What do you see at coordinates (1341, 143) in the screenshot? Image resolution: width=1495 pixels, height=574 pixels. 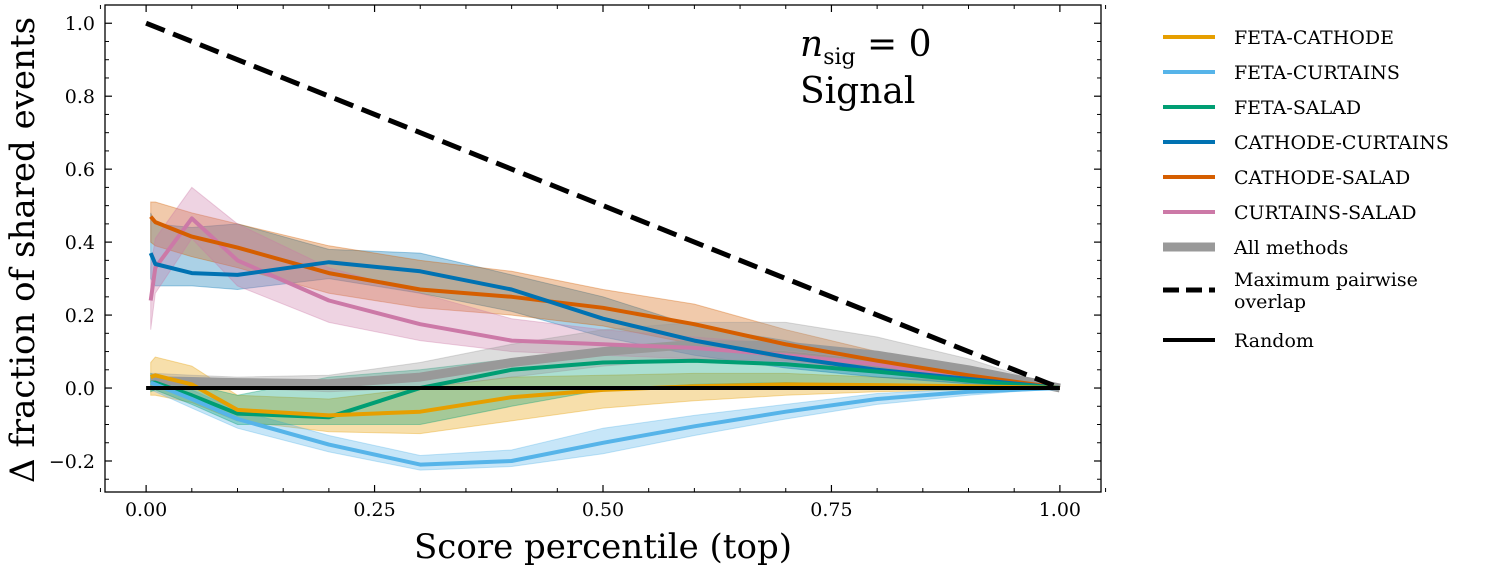 I see `legend-label: CATHODE-CURTAINS` at bounding box center [1341, 143].